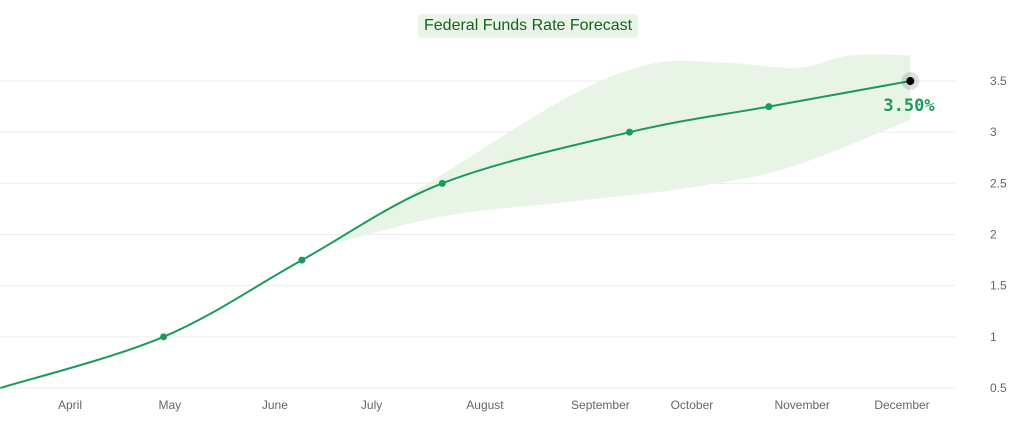 The width and height of the screenshot is (1024, 428). I want to click on x-tick-label: December, so click(901, 405).